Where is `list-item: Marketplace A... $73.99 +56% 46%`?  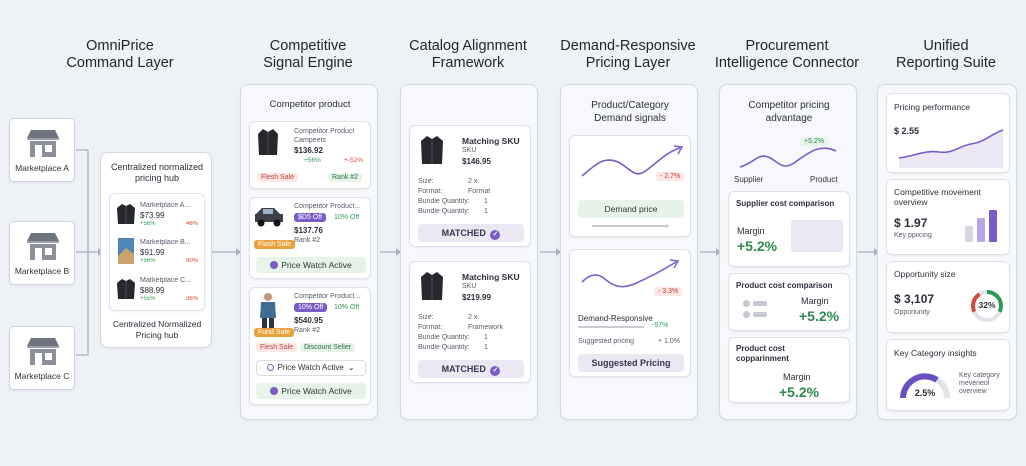 list-item: Marketplace A... $73.99 +56% 46% is located at coordinates (158, 215).